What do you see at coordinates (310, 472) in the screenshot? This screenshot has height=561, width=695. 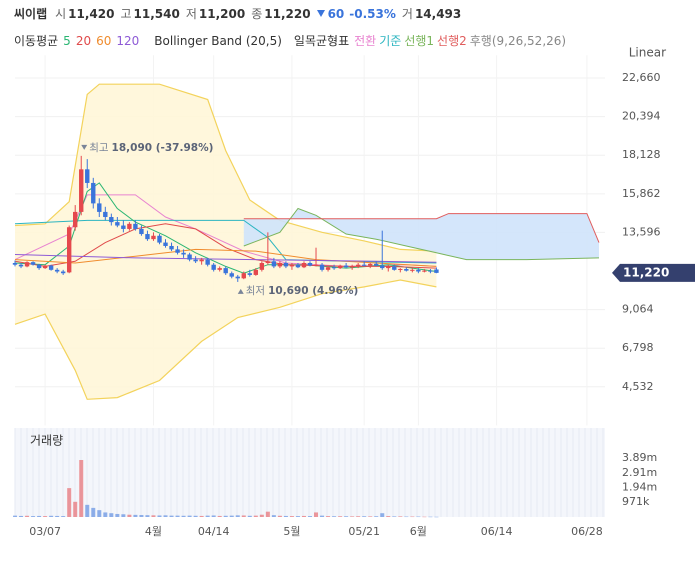 I see `volume-panel` at bounding box center [310, 472].